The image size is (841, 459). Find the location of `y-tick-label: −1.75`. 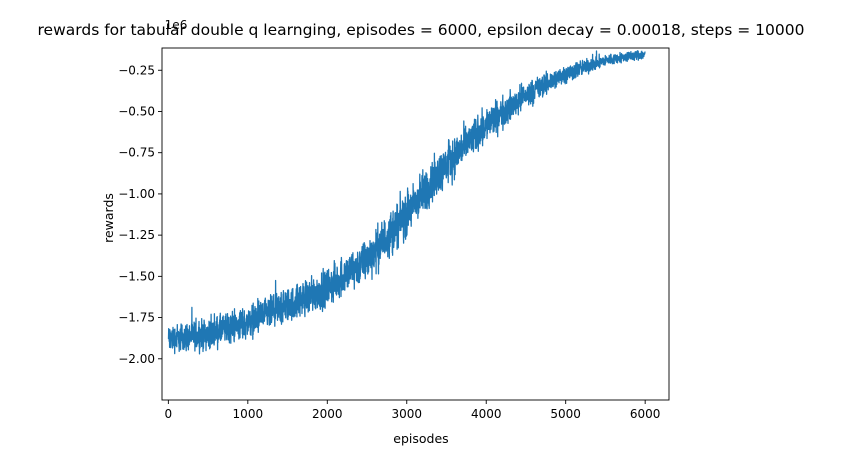

y-tick-label: −1.75 is located at coordinates (136, 318).